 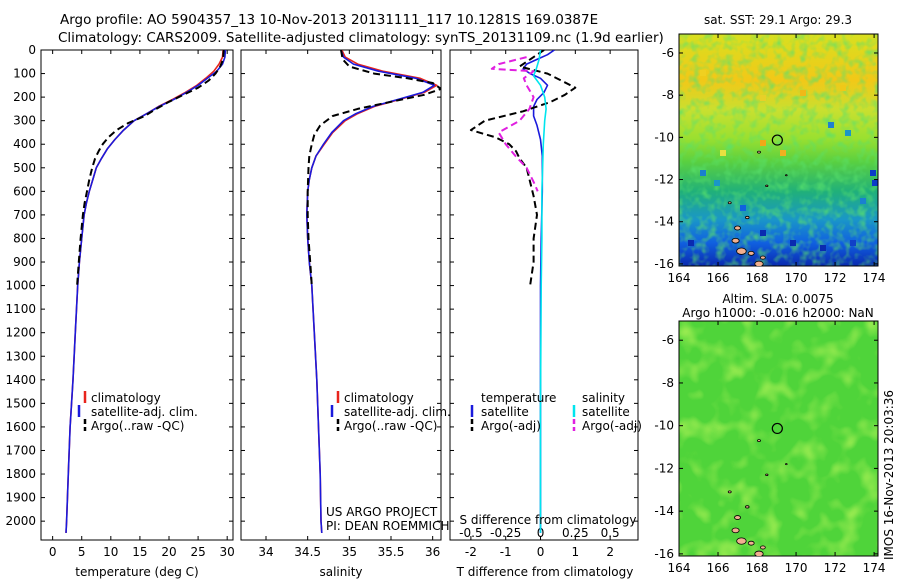 I want to click on sla-map-title-line2: Argo h1000: -0.016 h2000: NaN, so click(x=778, y=313).